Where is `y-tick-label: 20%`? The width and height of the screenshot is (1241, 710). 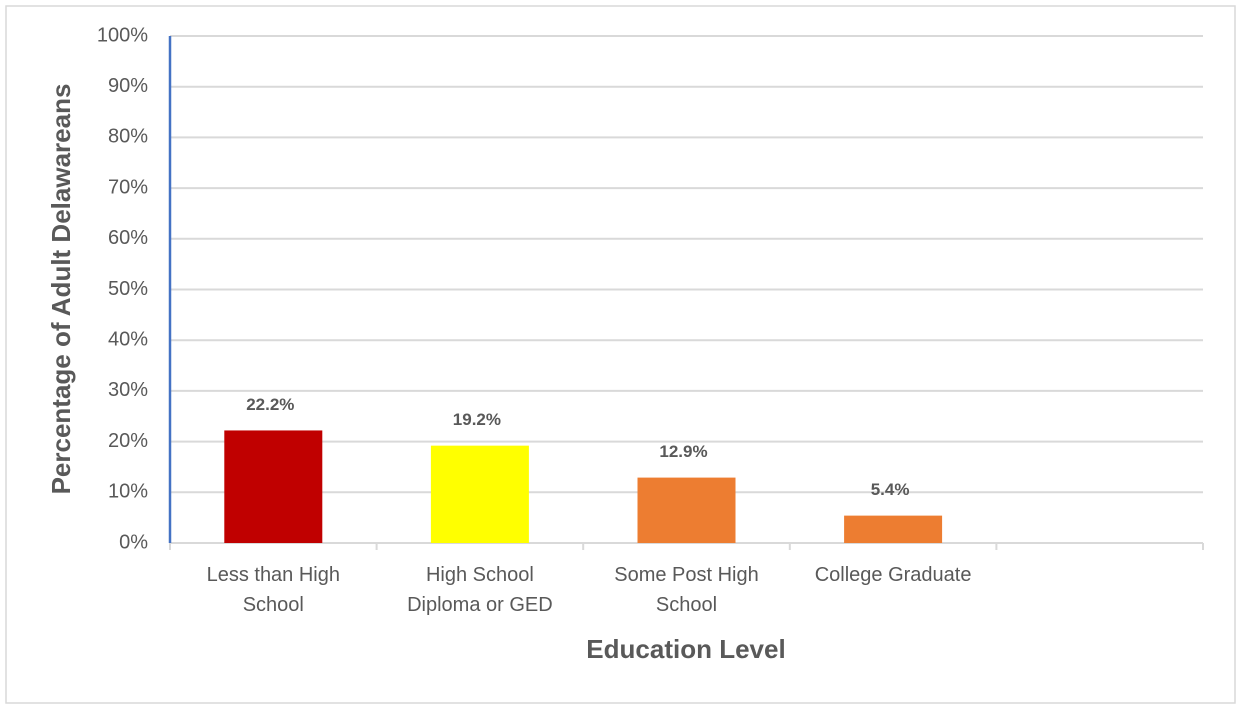
y-tick-label: 20% is located at coordinates (128, 441).